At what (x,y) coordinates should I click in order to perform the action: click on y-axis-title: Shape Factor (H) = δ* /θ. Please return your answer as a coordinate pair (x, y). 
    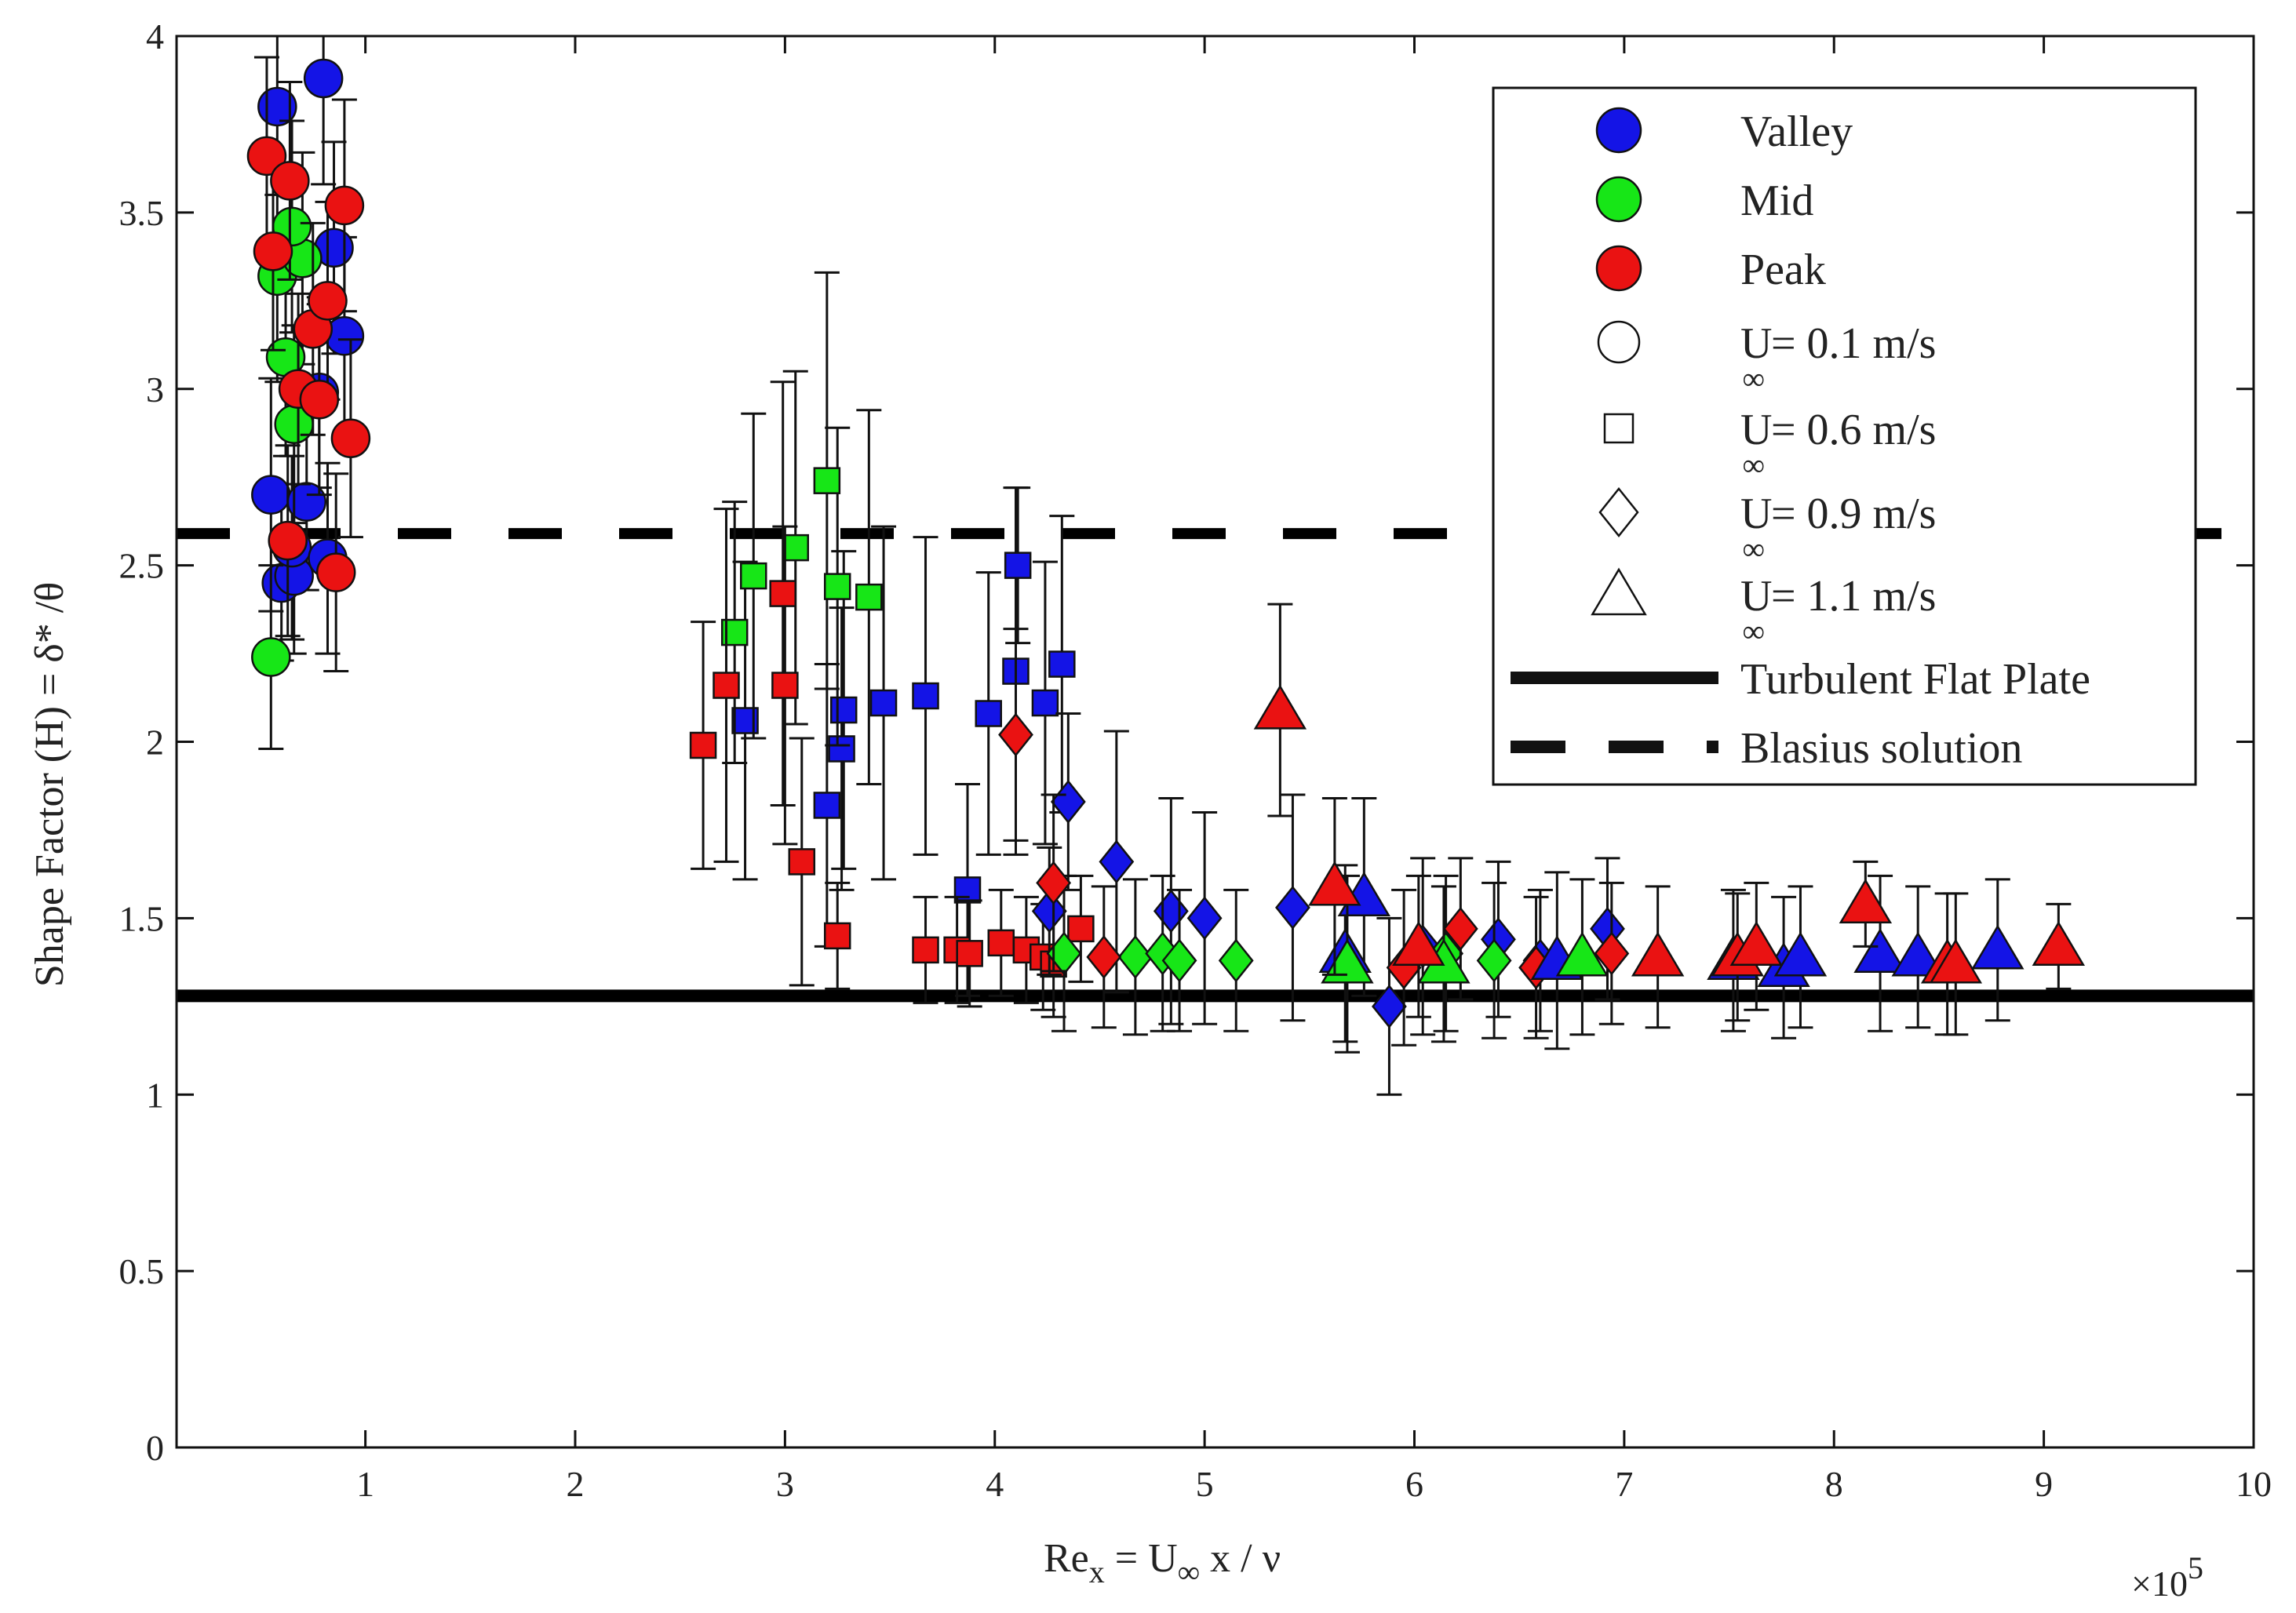
    Looking at the image, I should click on (49, 784).